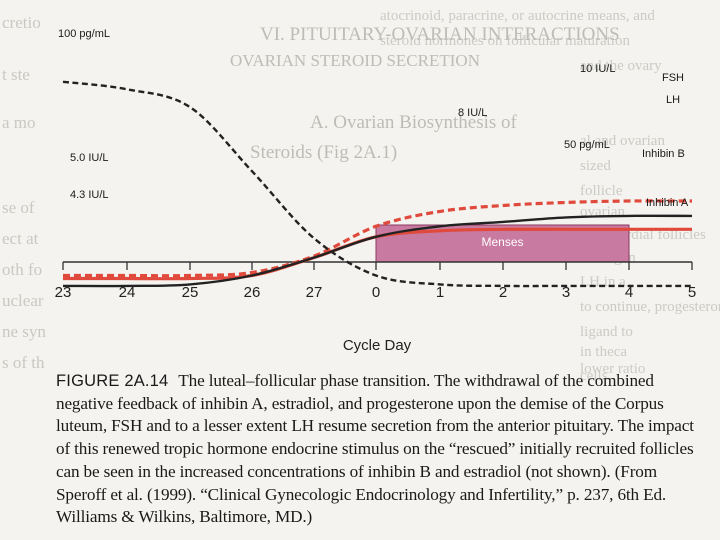 The height and width of the screenshot is (540, 720). Describe the element at coordinates (594, 374) in the screenshot. I see `bleed-text-right: cells` at that location.